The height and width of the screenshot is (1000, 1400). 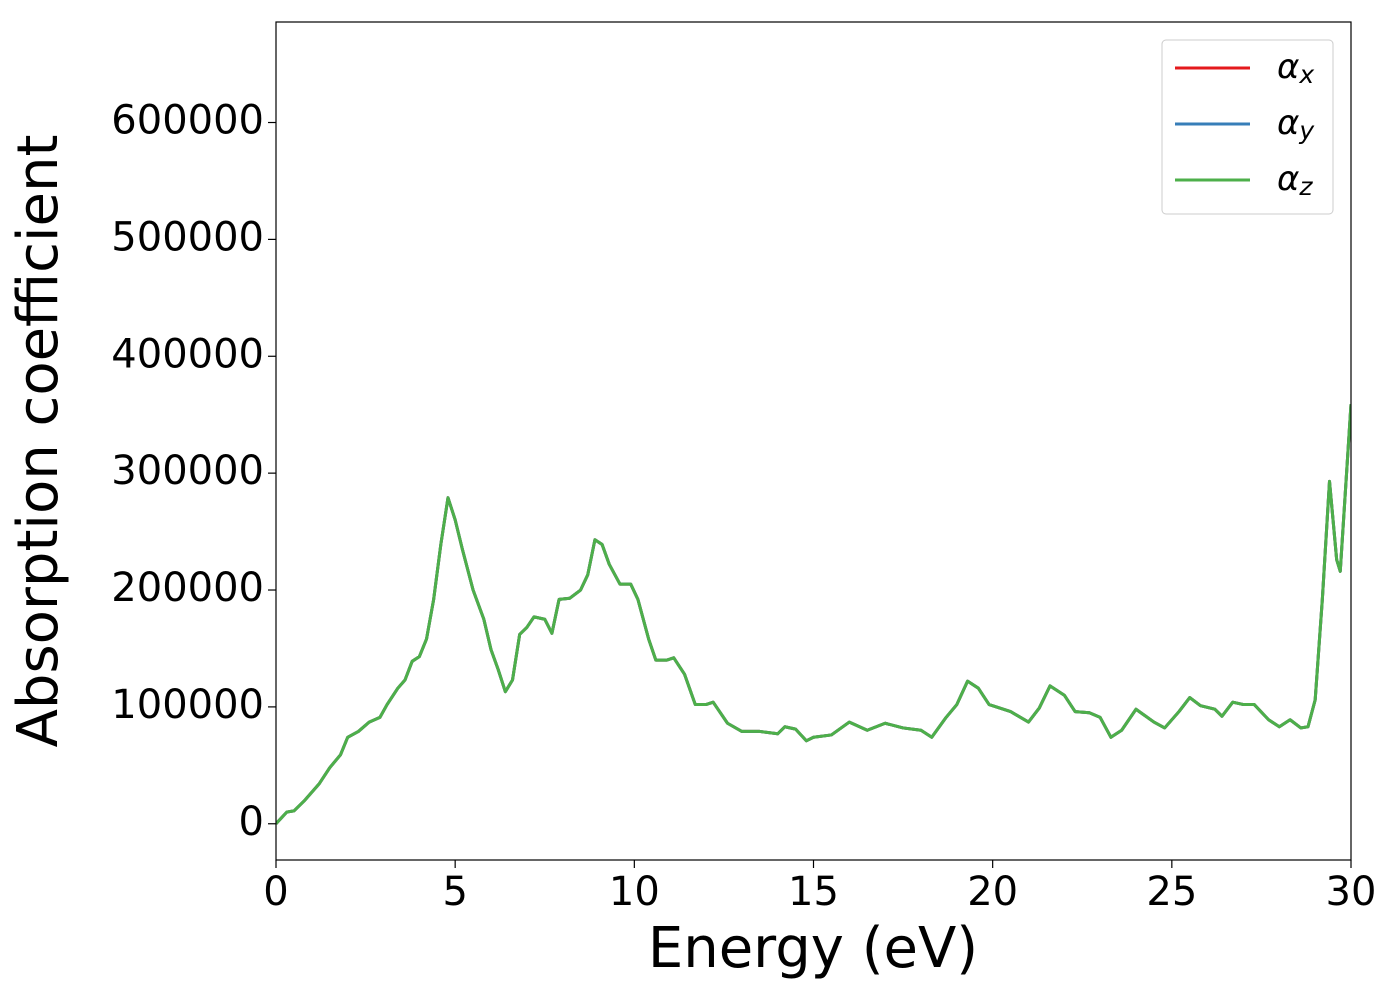 I want to click on y-tick-label: 100000, so click(x=187, y=705).